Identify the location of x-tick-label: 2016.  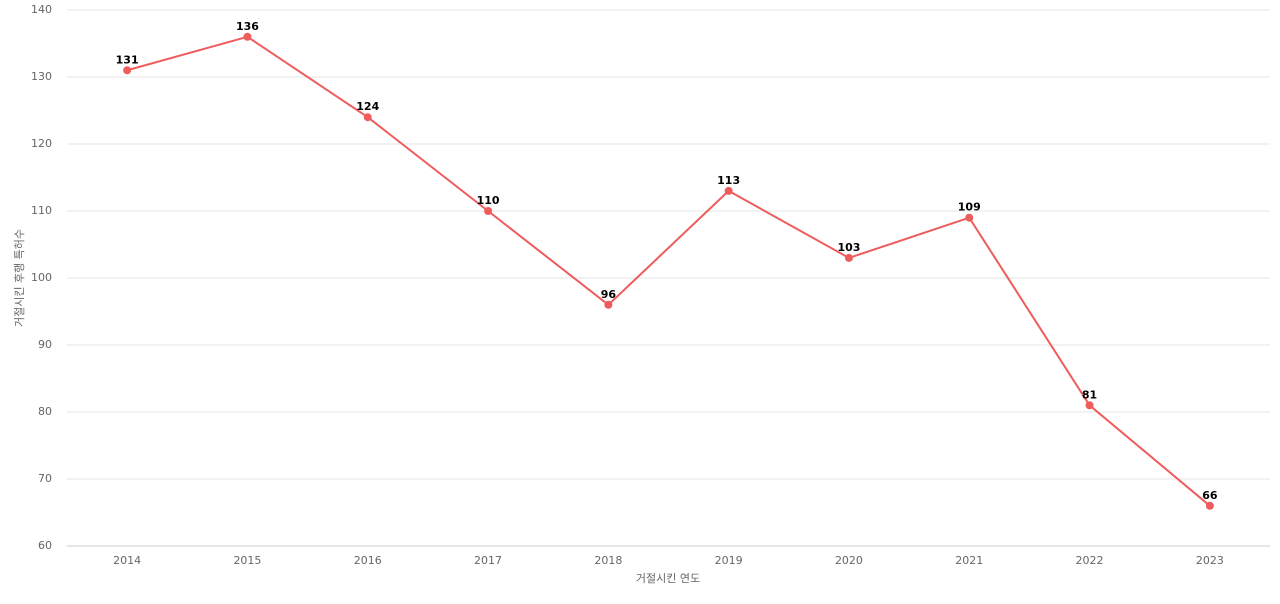
(368, 560).